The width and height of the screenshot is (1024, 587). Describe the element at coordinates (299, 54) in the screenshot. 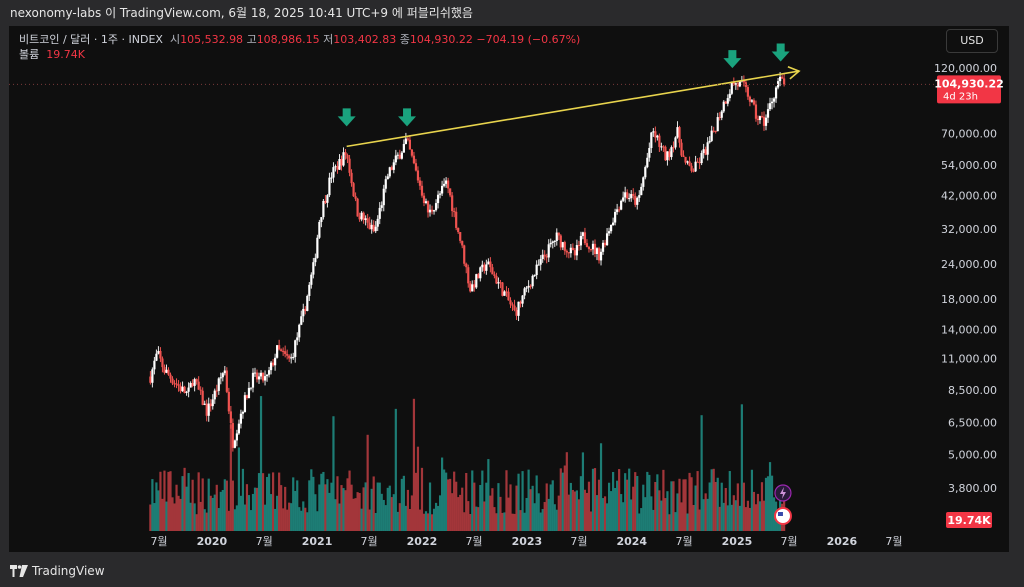

I see `volume-line: 볼륨 19.74K` at that location.